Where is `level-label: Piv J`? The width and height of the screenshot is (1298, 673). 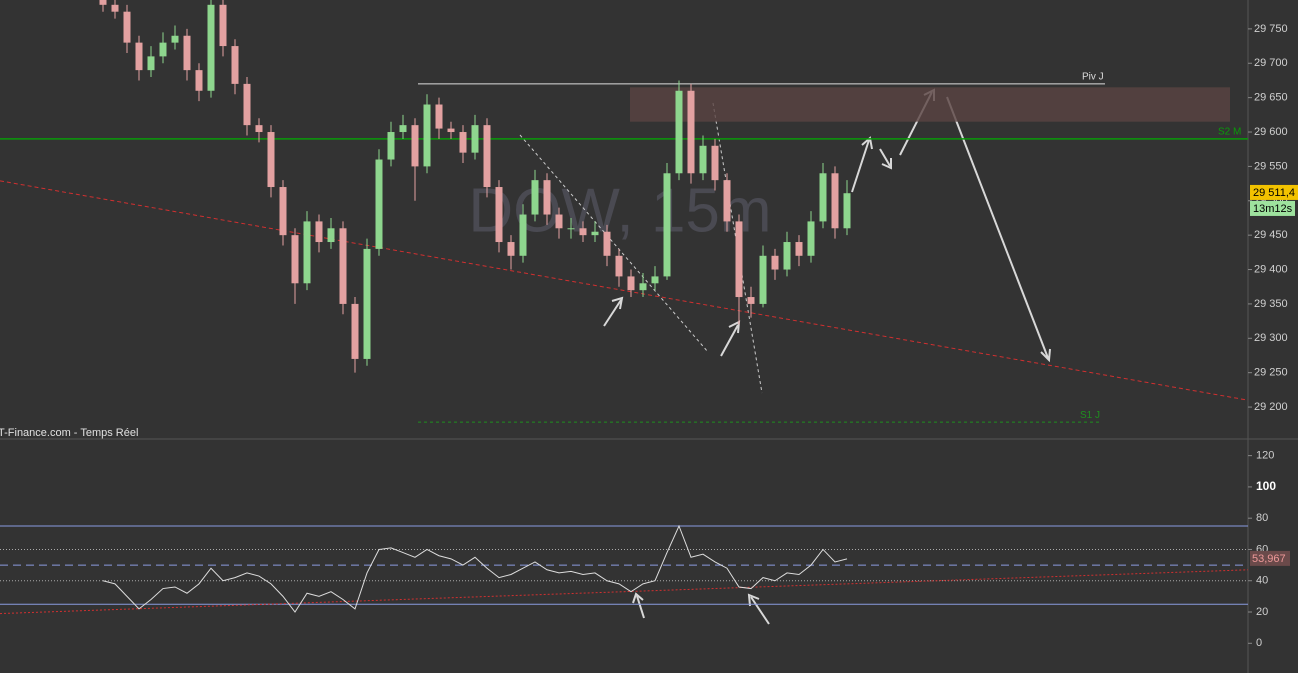 level-label: Piv J is located at coordinates (1093, 77).